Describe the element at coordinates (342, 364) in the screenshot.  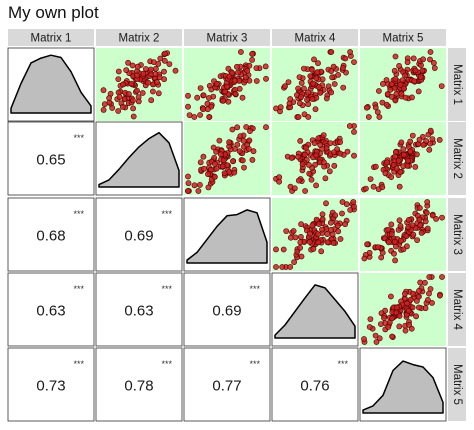
I see `significance-stars: ***` at that location.